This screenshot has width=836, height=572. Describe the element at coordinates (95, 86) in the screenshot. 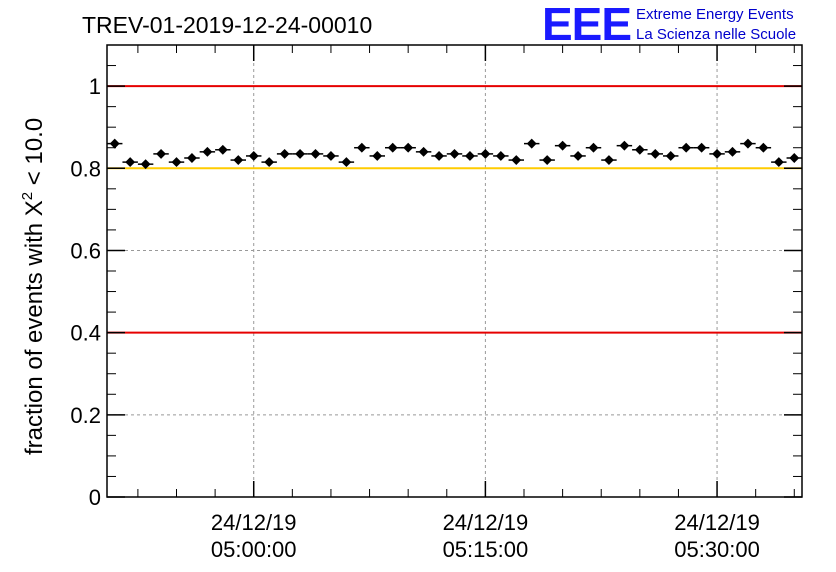

I see `y-tick-label-5: 1` at that location.